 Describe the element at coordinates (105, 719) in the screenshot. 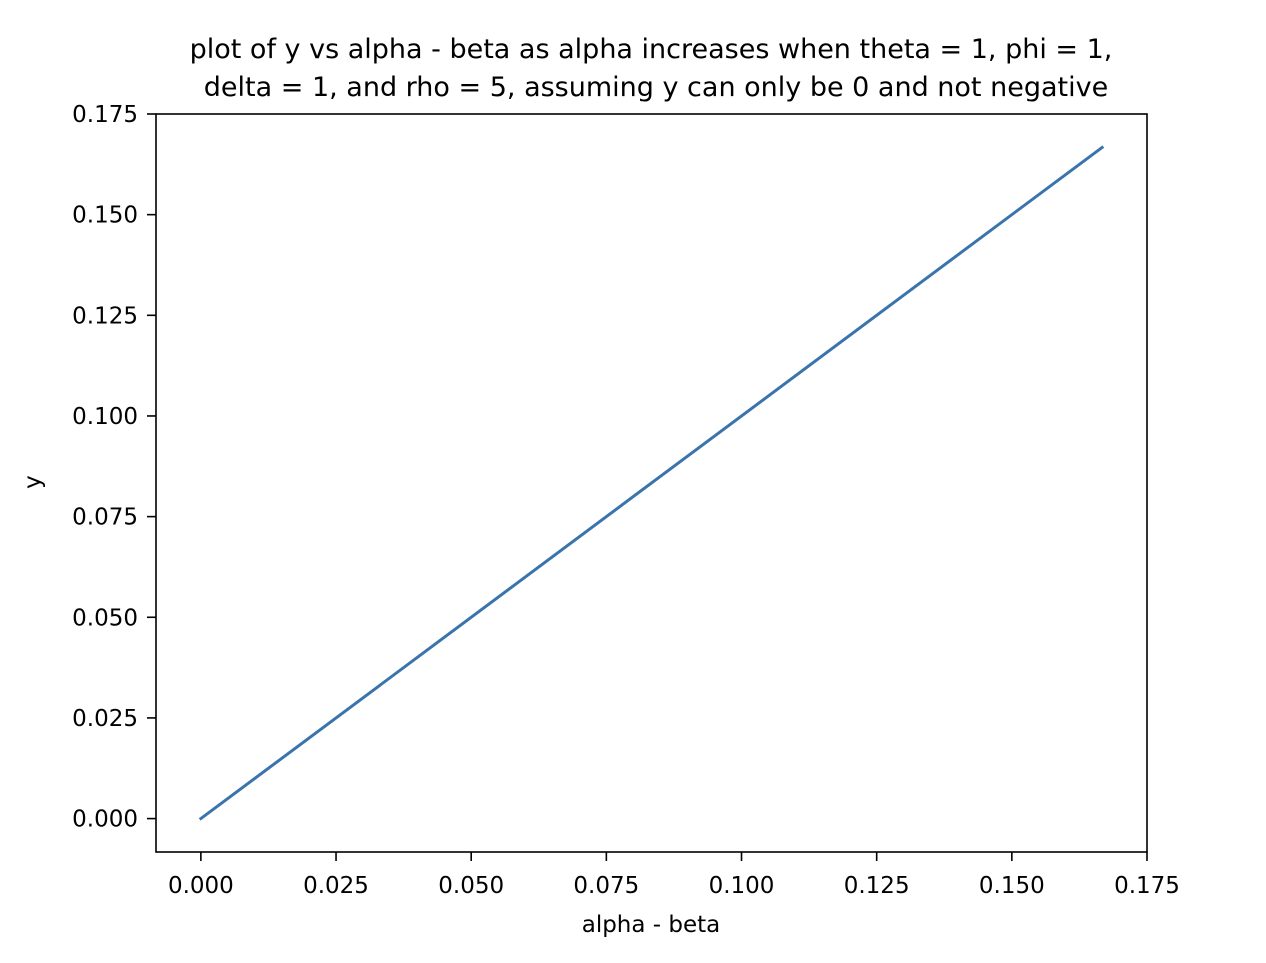

I see `y-tick-label: 0.025` at that location.